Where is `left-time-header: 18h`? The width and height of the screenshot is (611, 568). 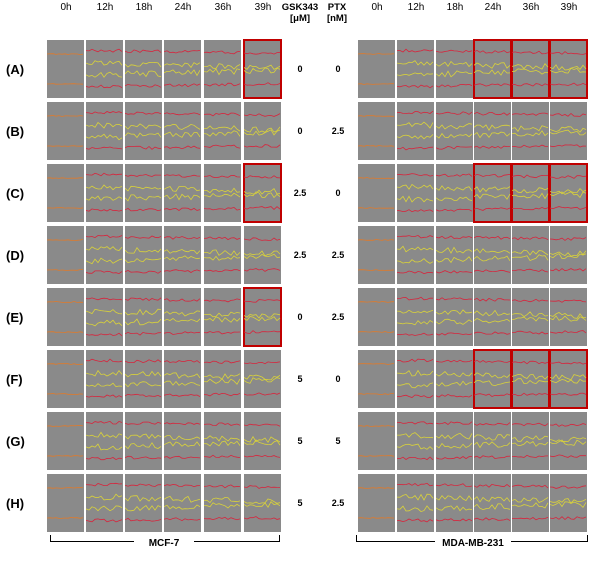
left-time-header: 18h is located at coordinates (144, 7).